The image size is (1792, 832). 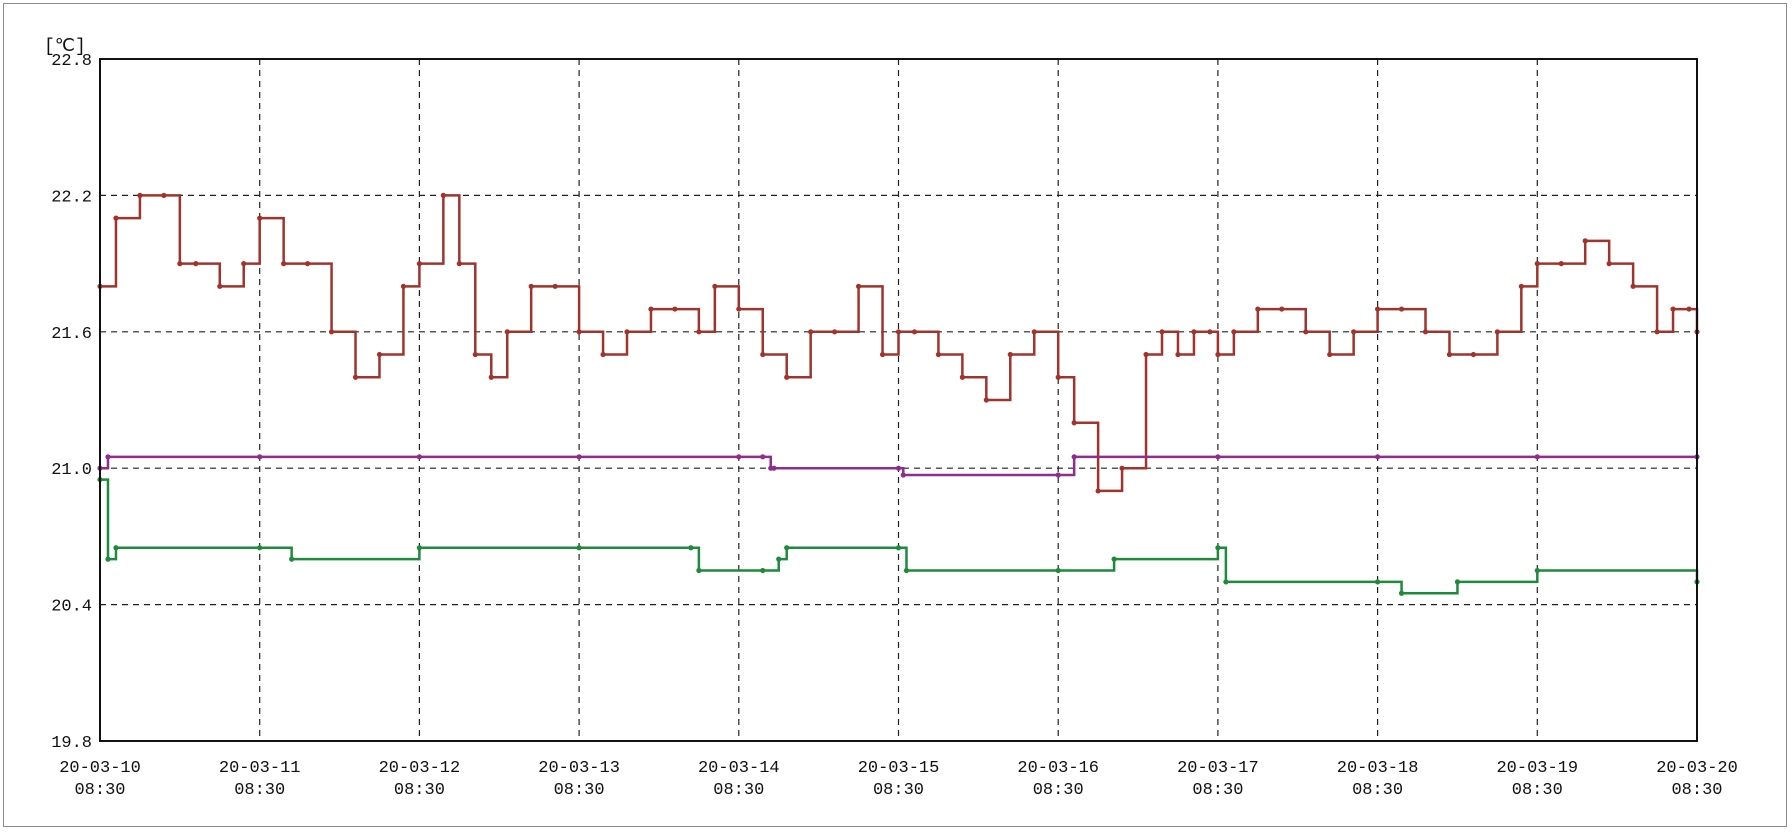 What do you see at coordinates (71, 197) in the screenshot?
I see `y-tick-label: 22.2` at bounding box center [71, 197].